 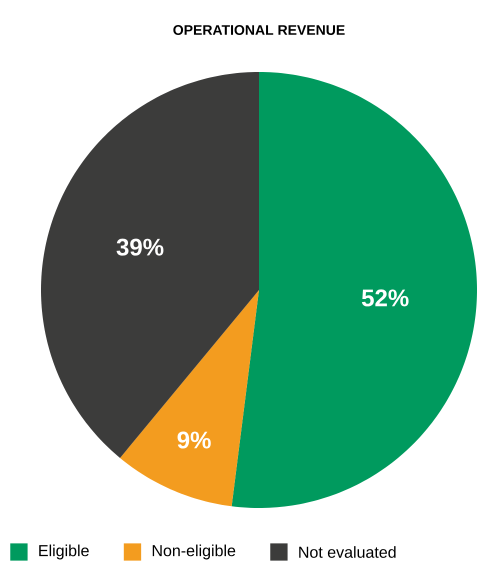 What do you see at coordinates (64, 552) in the screenshot?
I see `legend-label: Eligible` at bounding box center [64, 552].